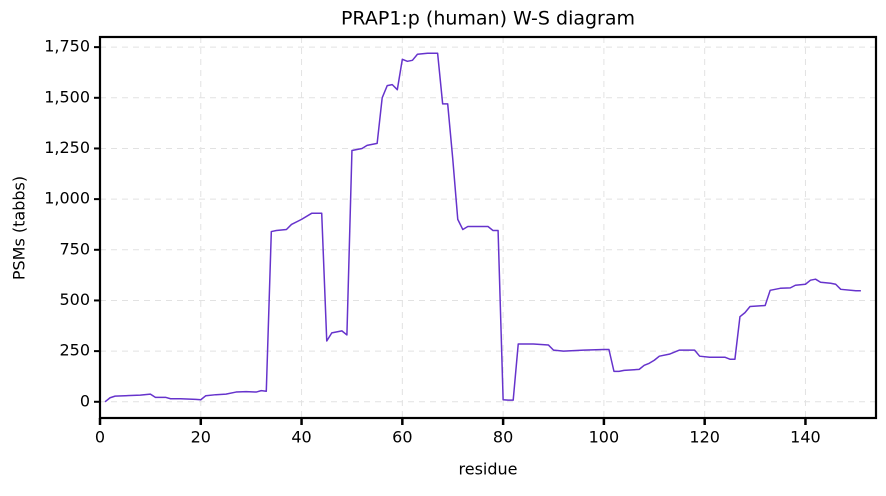  What do you see at coordinates (488, 19) in the screenshot?
I see `chart-title: PRAP1:p (human) W-S diagram` at bounding box center [488, 19].